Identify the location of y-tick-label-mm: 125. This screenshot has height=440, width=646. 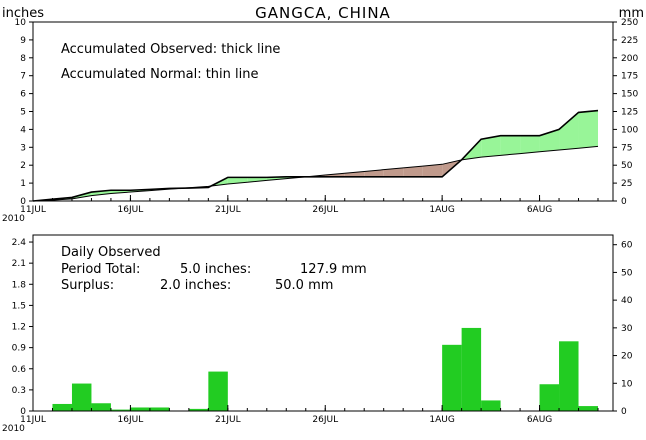
(629, 113).